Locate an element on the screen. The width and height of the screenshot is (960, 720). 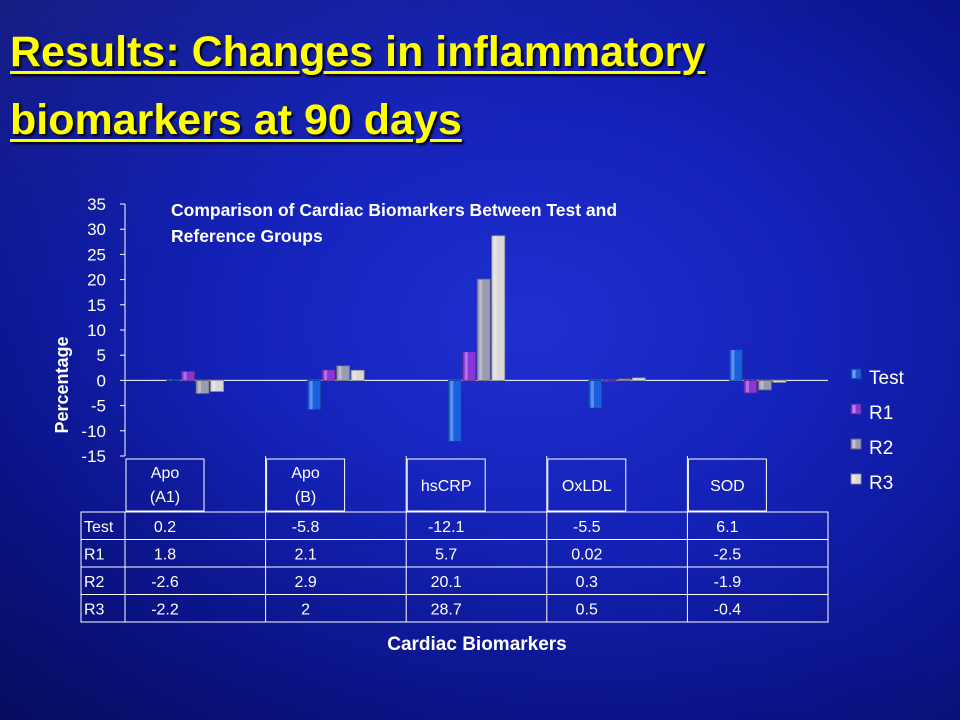
x-category-label: OxLDL is located at coordinates (587, 486).